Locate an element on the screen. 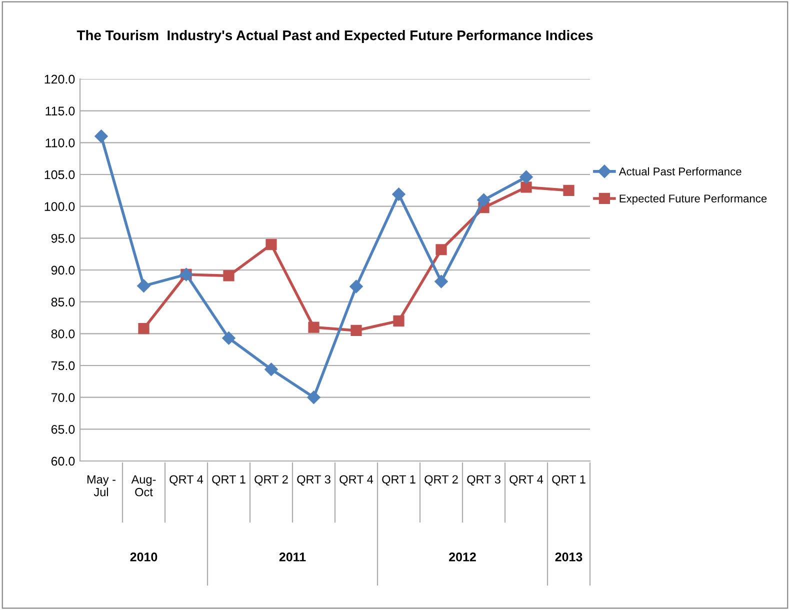 The width and height of the screenshot is (790, 610). text: 2011 is located at coordinates (292, 557).